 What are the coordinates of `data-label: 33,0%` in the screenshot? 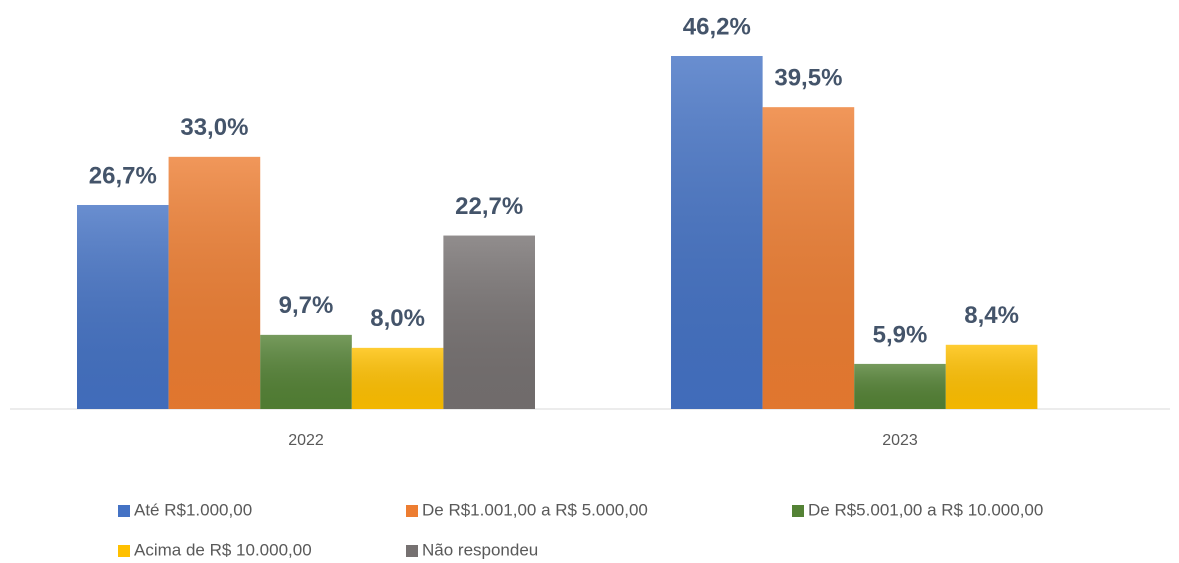 It's located at (214, 127).